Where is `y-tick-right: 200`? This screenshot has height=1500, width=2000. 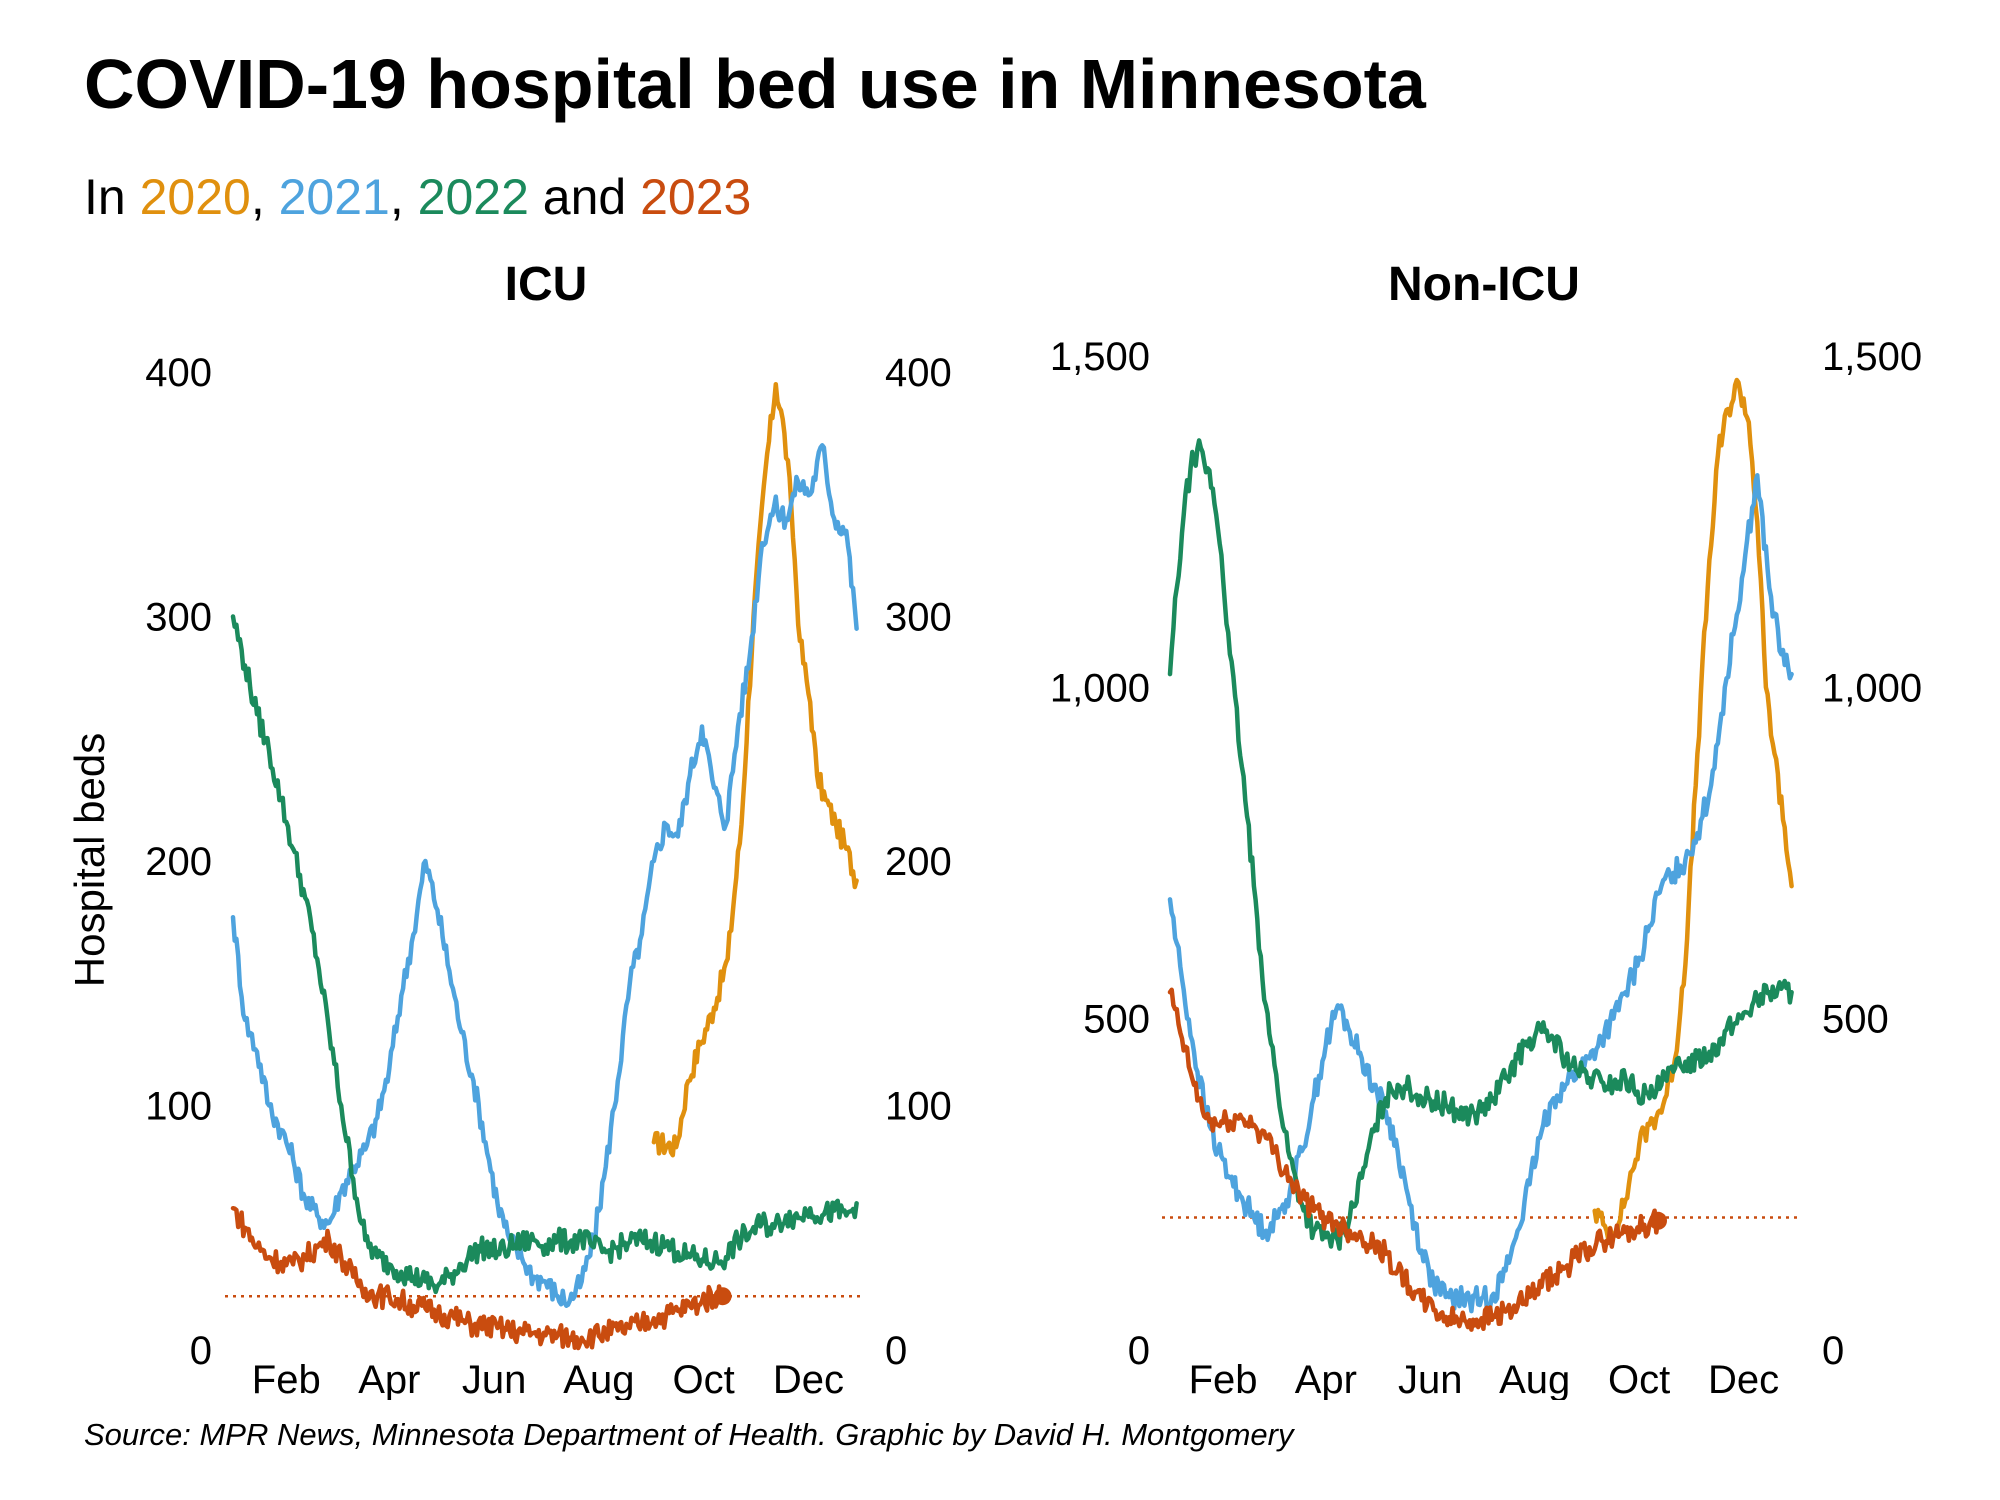
y-tick-right: 200 is located at coordinates (918, 862).